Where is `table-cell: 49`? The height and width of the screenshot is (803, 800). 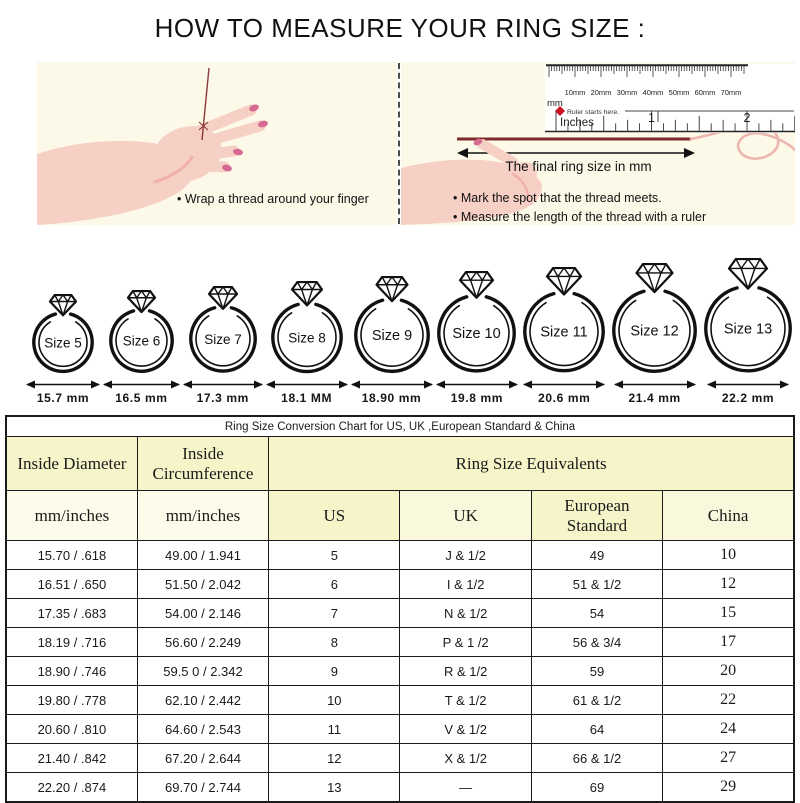
table-cell: 49 is located at coordinates (597, 555).